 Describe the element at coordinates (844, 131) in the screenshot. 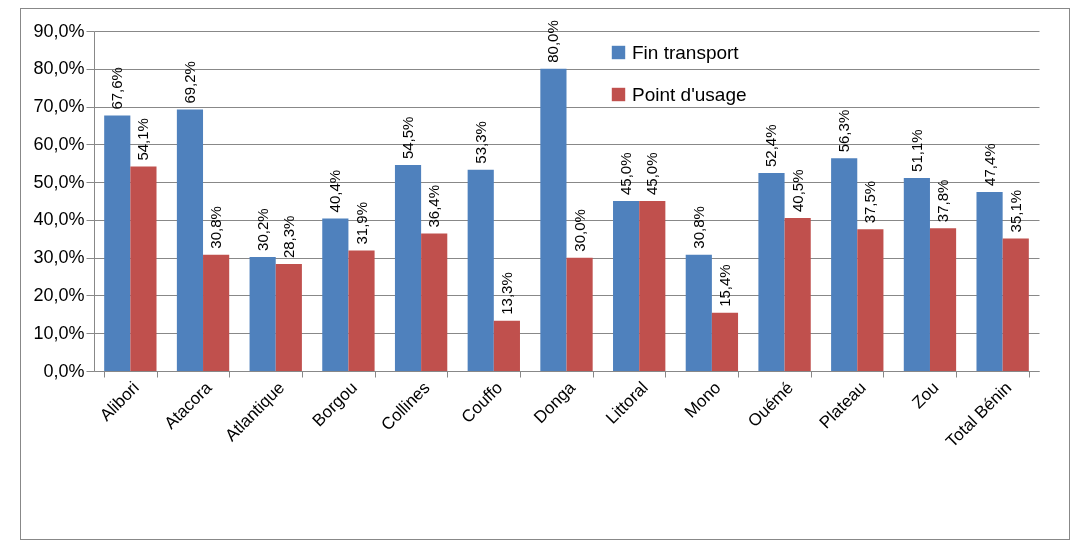

I see `data-label: 56,3%` at that location.